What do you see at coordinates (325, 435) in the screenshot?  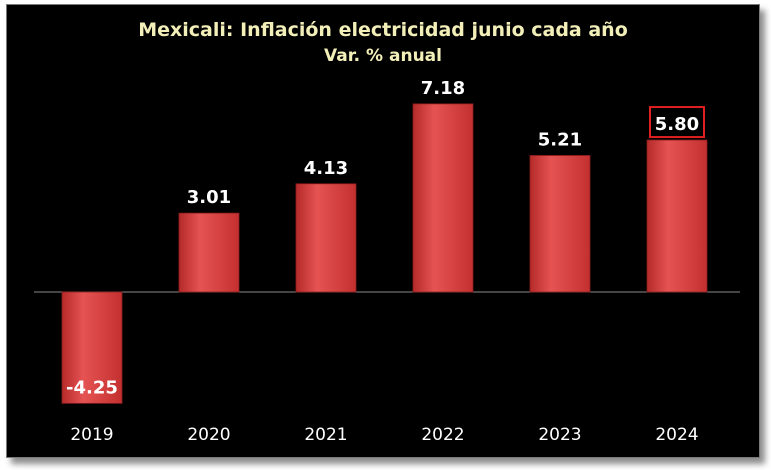 I see `category-label-2021: 2021` at bounding box center [325, 435].